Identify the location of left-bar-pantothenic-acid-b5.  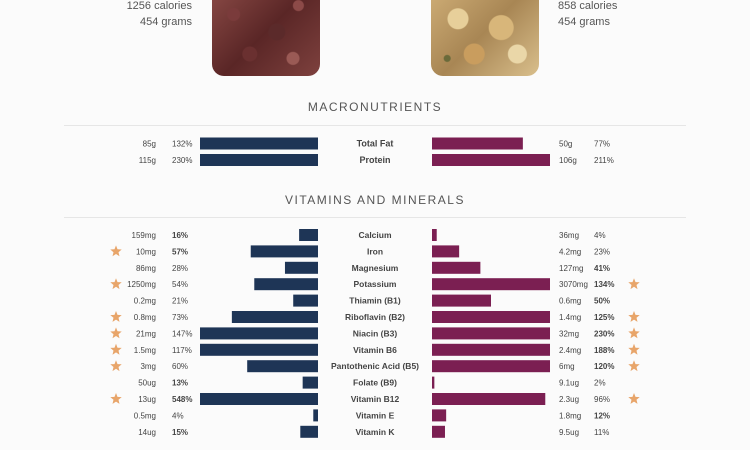
(282, 366).